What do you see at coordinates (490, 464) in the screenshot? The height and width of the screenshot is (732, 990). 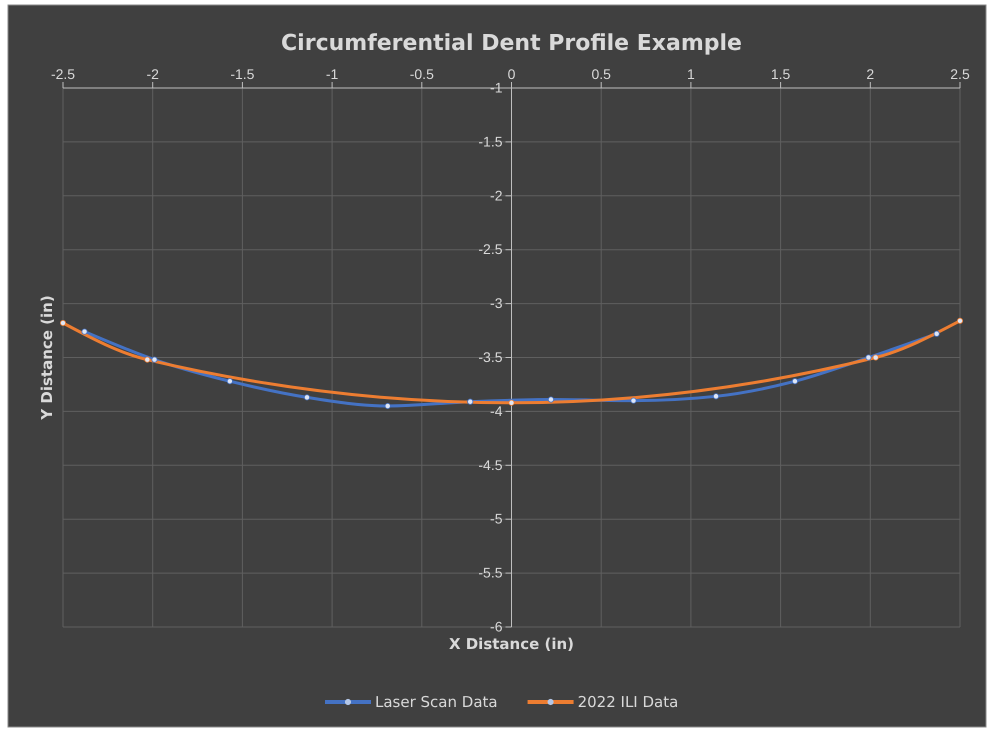 I see `y-tick-label: -4.5` at bounding box center [490, 464].